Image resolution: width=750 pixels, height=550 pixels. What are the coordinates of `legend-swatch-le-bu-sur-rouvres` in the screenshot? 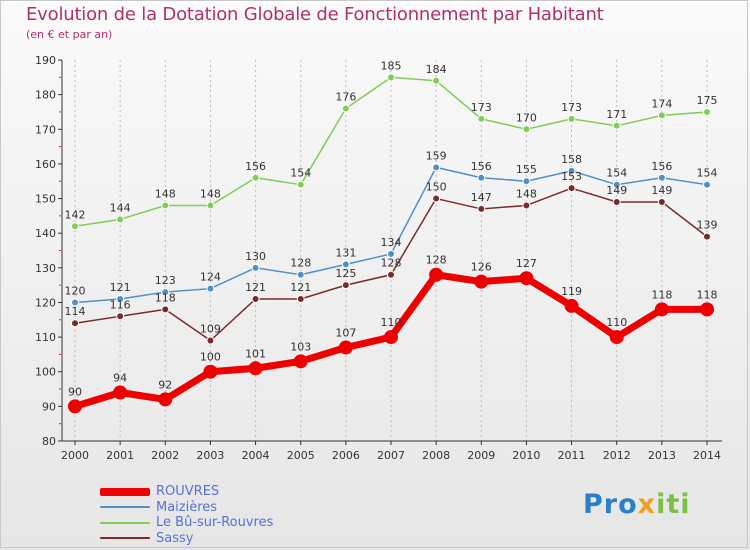 It's located at (125, 522).